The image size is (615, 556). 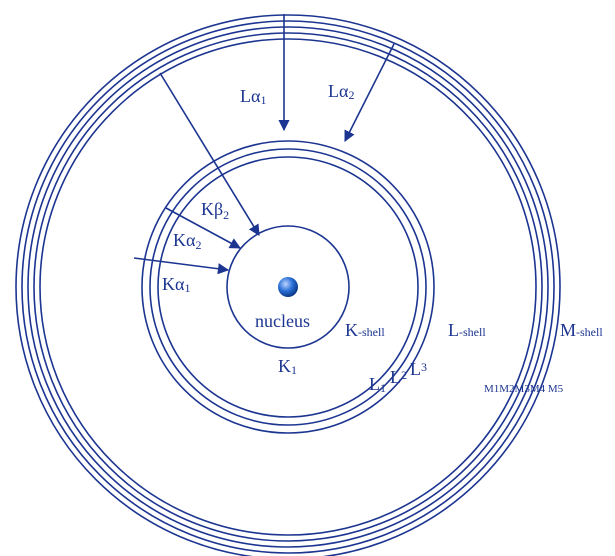 What do you see at coordinates (365, 330) in the screenshot?
I see `k-shell-label: K-shell` at bounding box center [365, 330].